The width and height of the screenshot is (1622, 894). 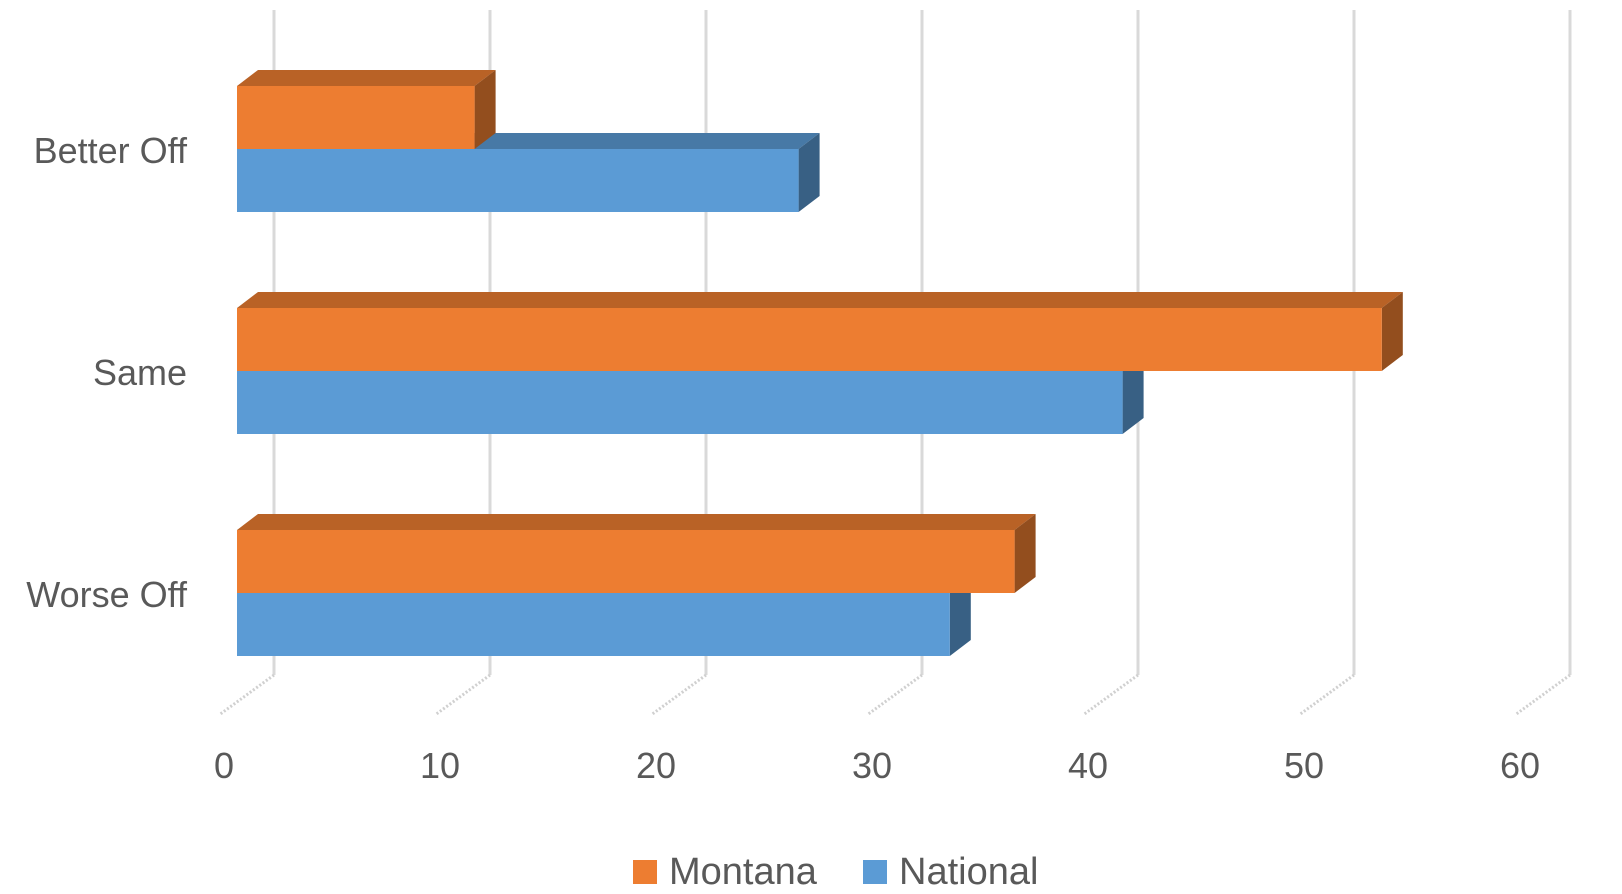 I want to click on legend-item-montana: Montana, so click(x=725, y=872).